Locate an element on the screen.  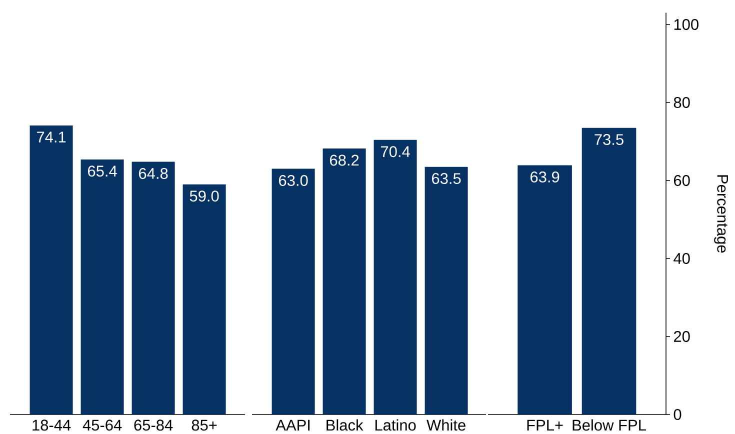
y-tick-label: 20 is located at coordinates (682, 336).